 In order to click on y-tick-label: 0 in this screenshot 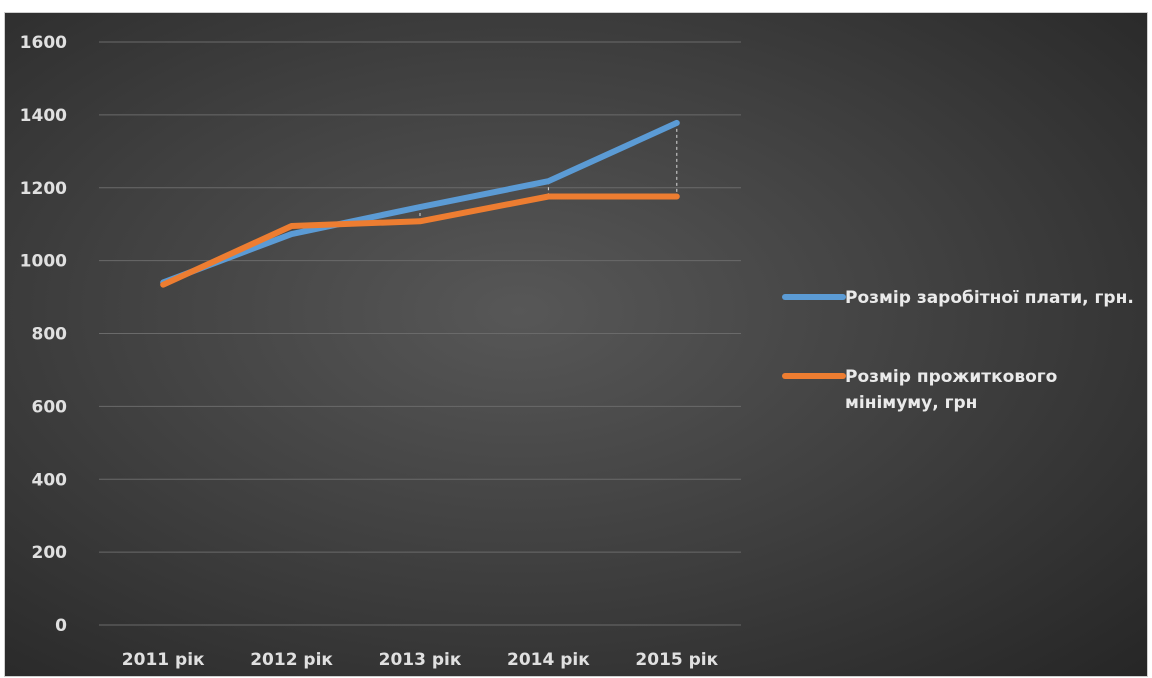, I will do `click(61, 626)`.